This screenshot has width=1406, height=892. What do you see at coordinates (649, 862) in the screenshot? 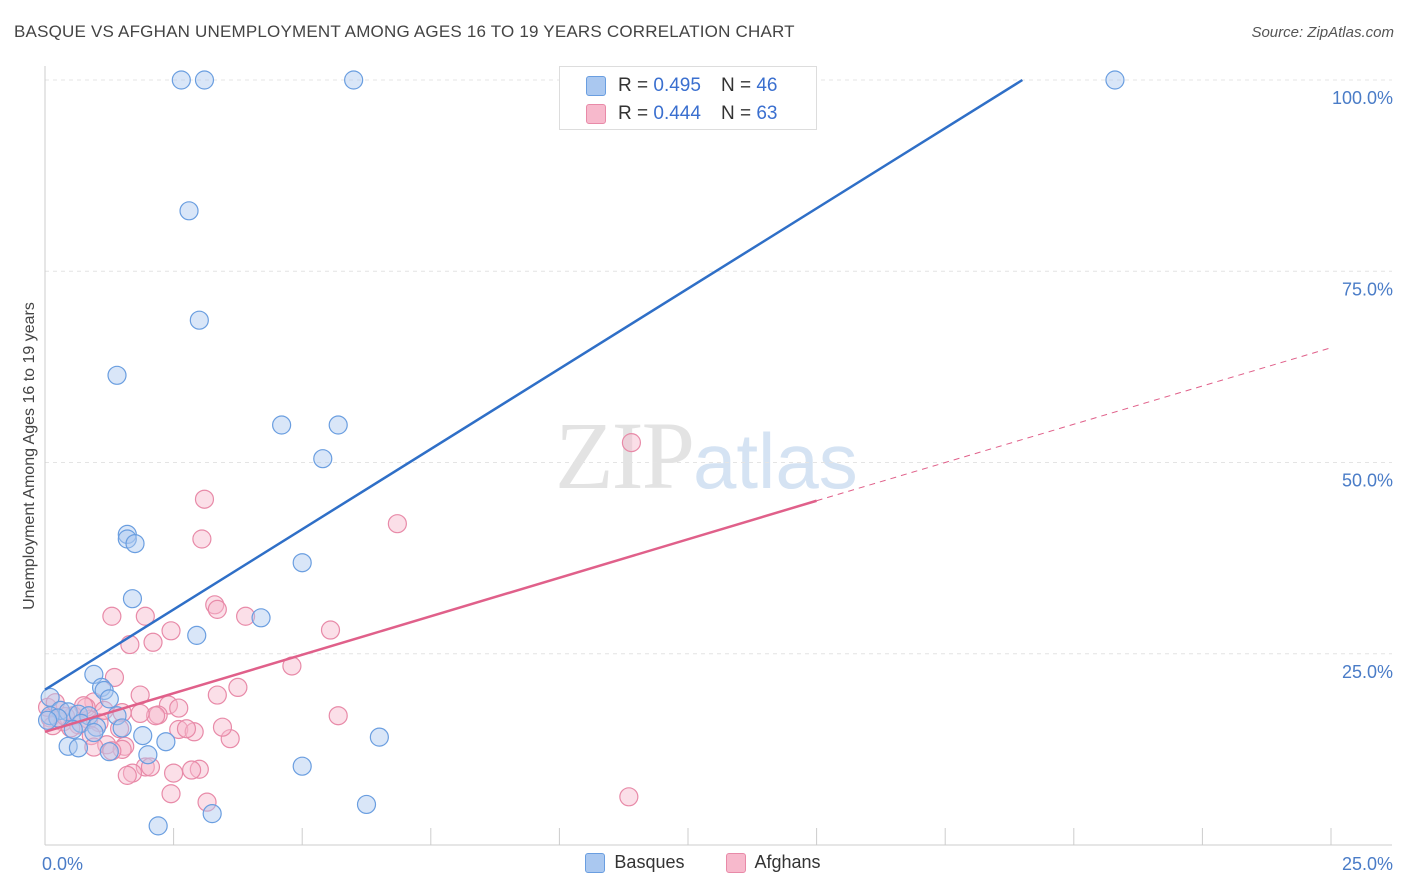
I see `legend-label-basques: Basques` at bounding box center [649, 862].